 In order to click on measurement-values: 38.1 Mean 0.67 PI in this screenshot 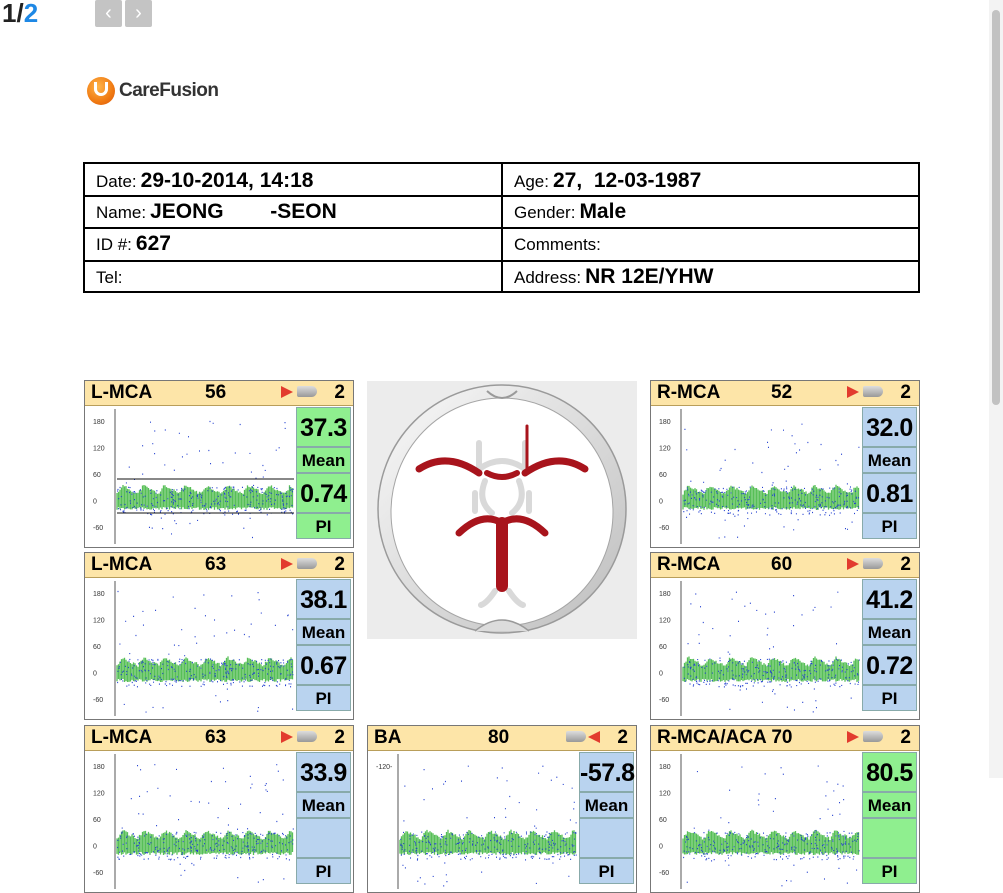, I will do `click(323, 645)`.